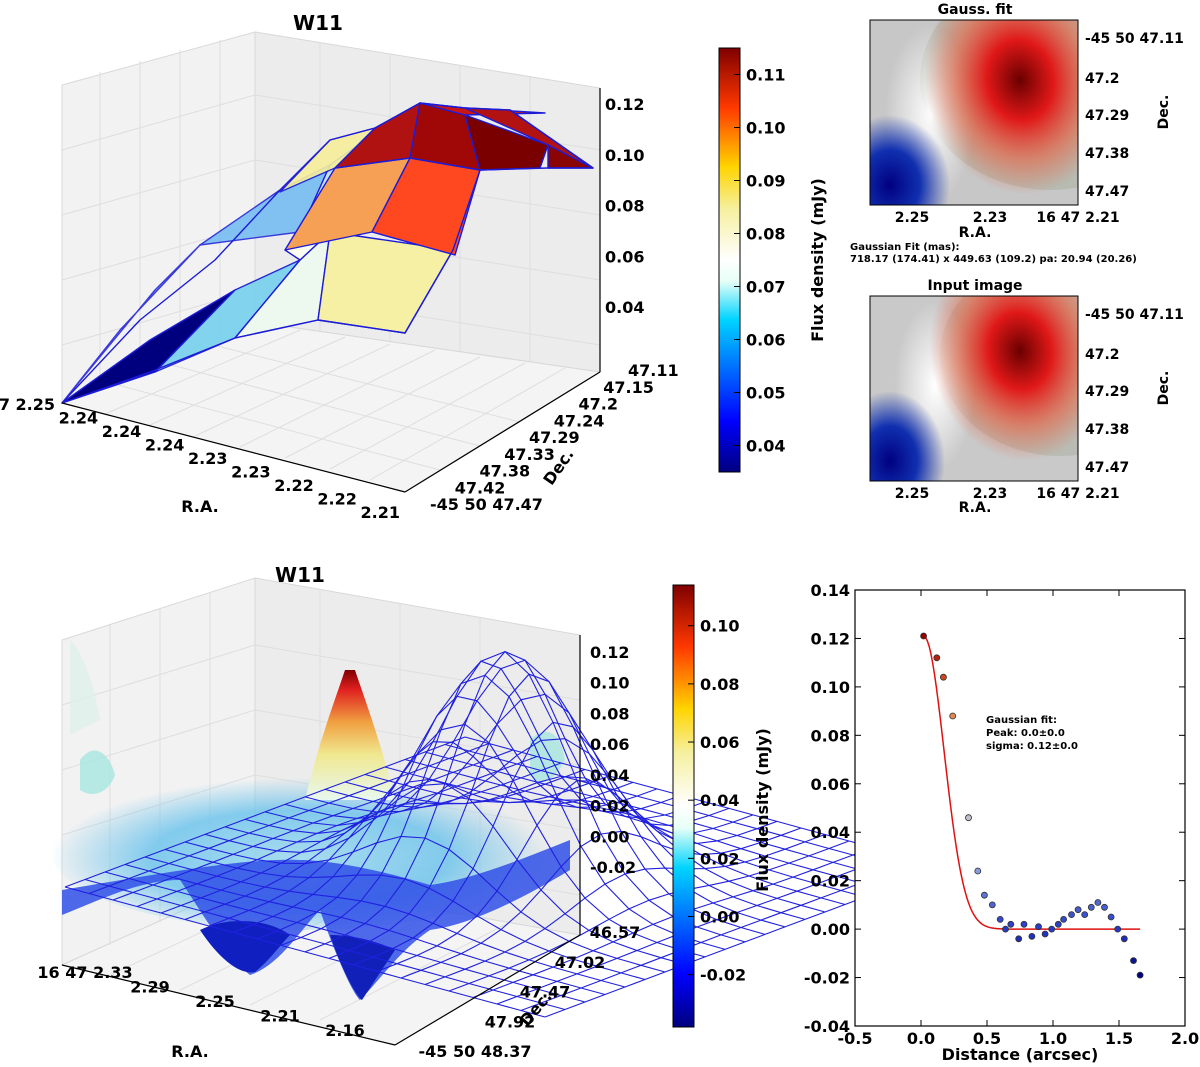 This screenshot has width=1200, height=1067. What do you see at coordinates (1134, 315) in the screenshot?
I see `image-y-tick: -45 50 47.11` at bounding box center [1134, 315].